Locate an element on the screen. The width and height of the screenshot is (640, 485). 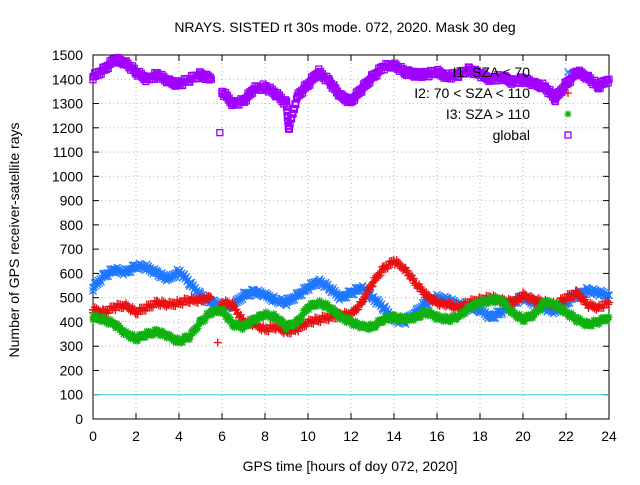
legend-label: I1: SZA < 70 is located at coordinates (492, 72).